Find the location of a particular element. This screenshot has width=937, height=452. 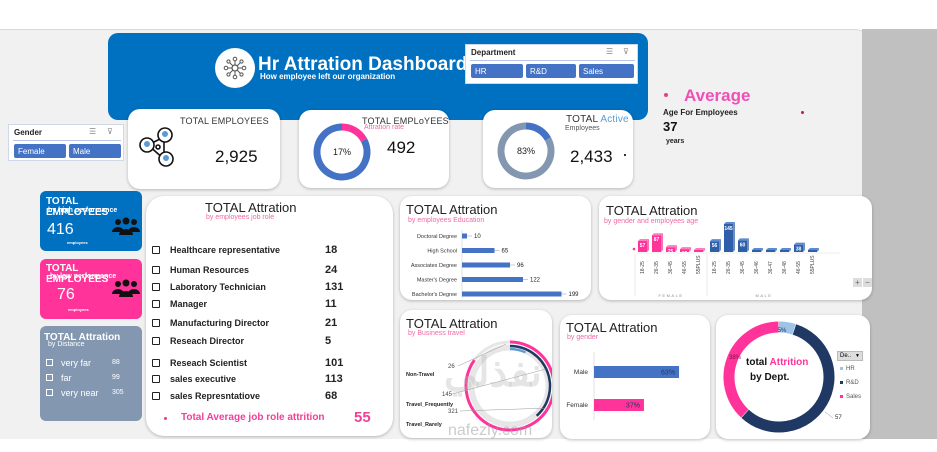

tick-label: 18-25 is located at coordinates (643, 267).